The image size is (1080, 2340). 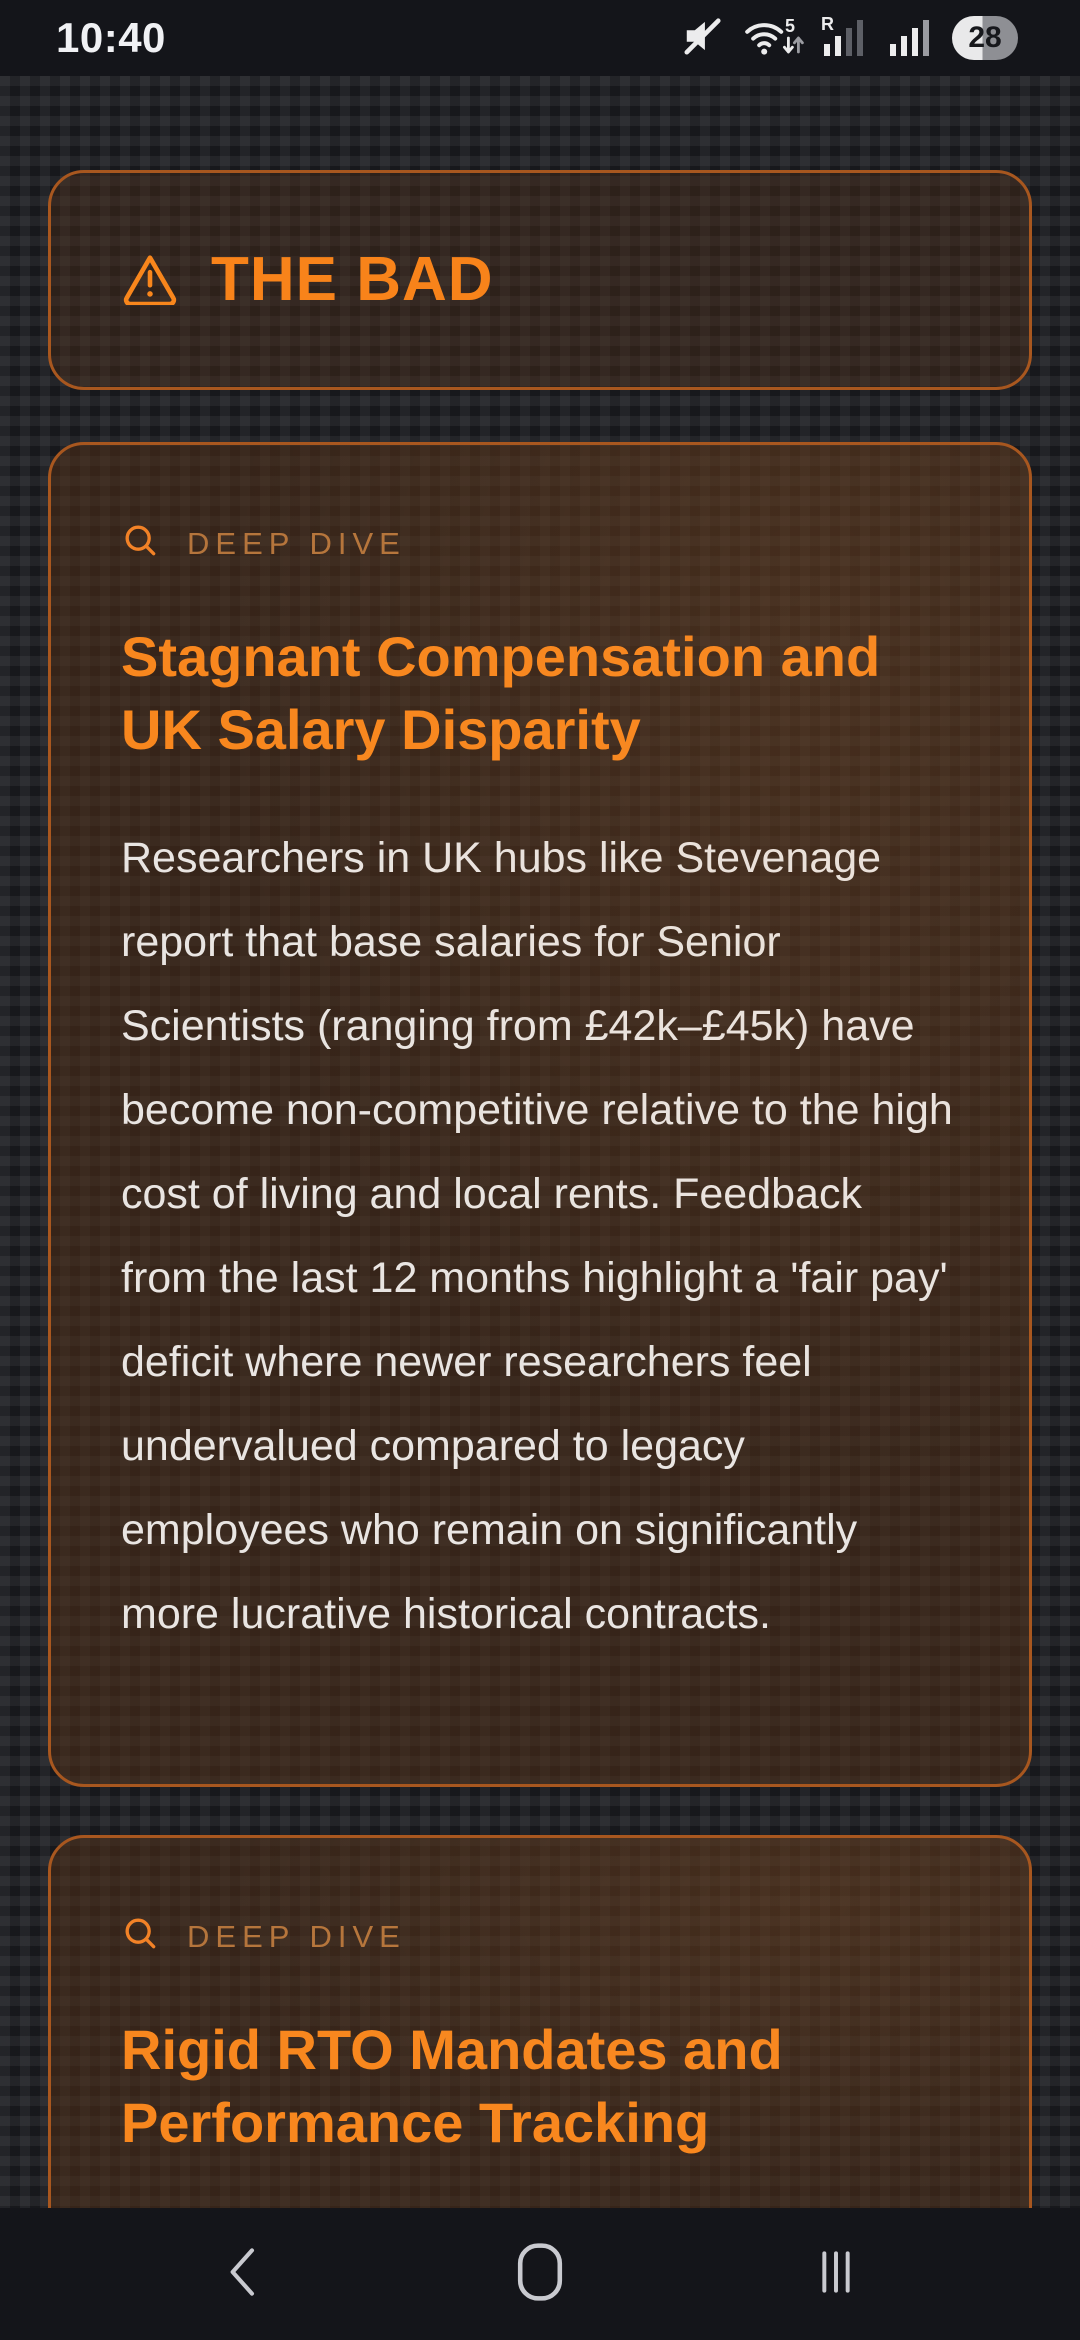 I want to click on warning-icon, so click(x=150, y=280).